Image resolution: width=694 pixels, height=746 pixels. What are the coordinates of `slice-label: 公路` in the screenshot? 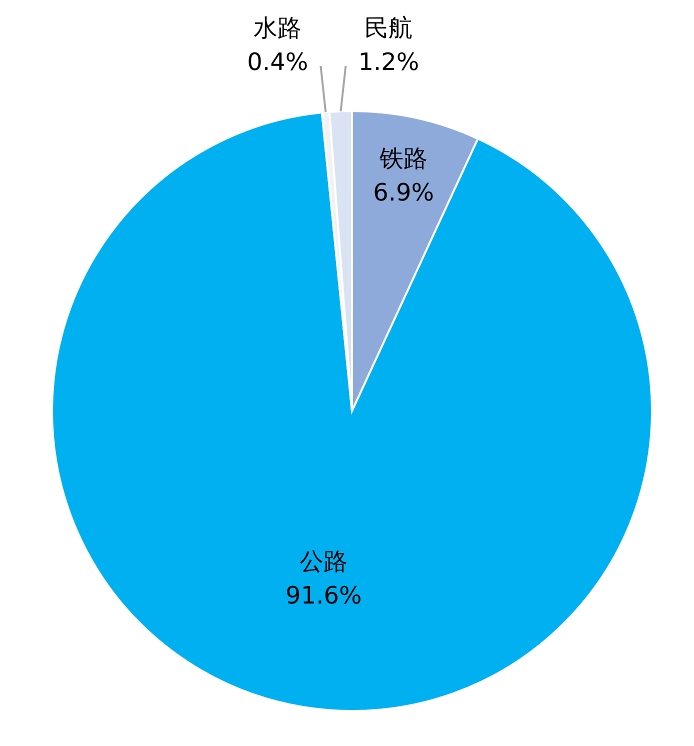 It's located at (324, 562).